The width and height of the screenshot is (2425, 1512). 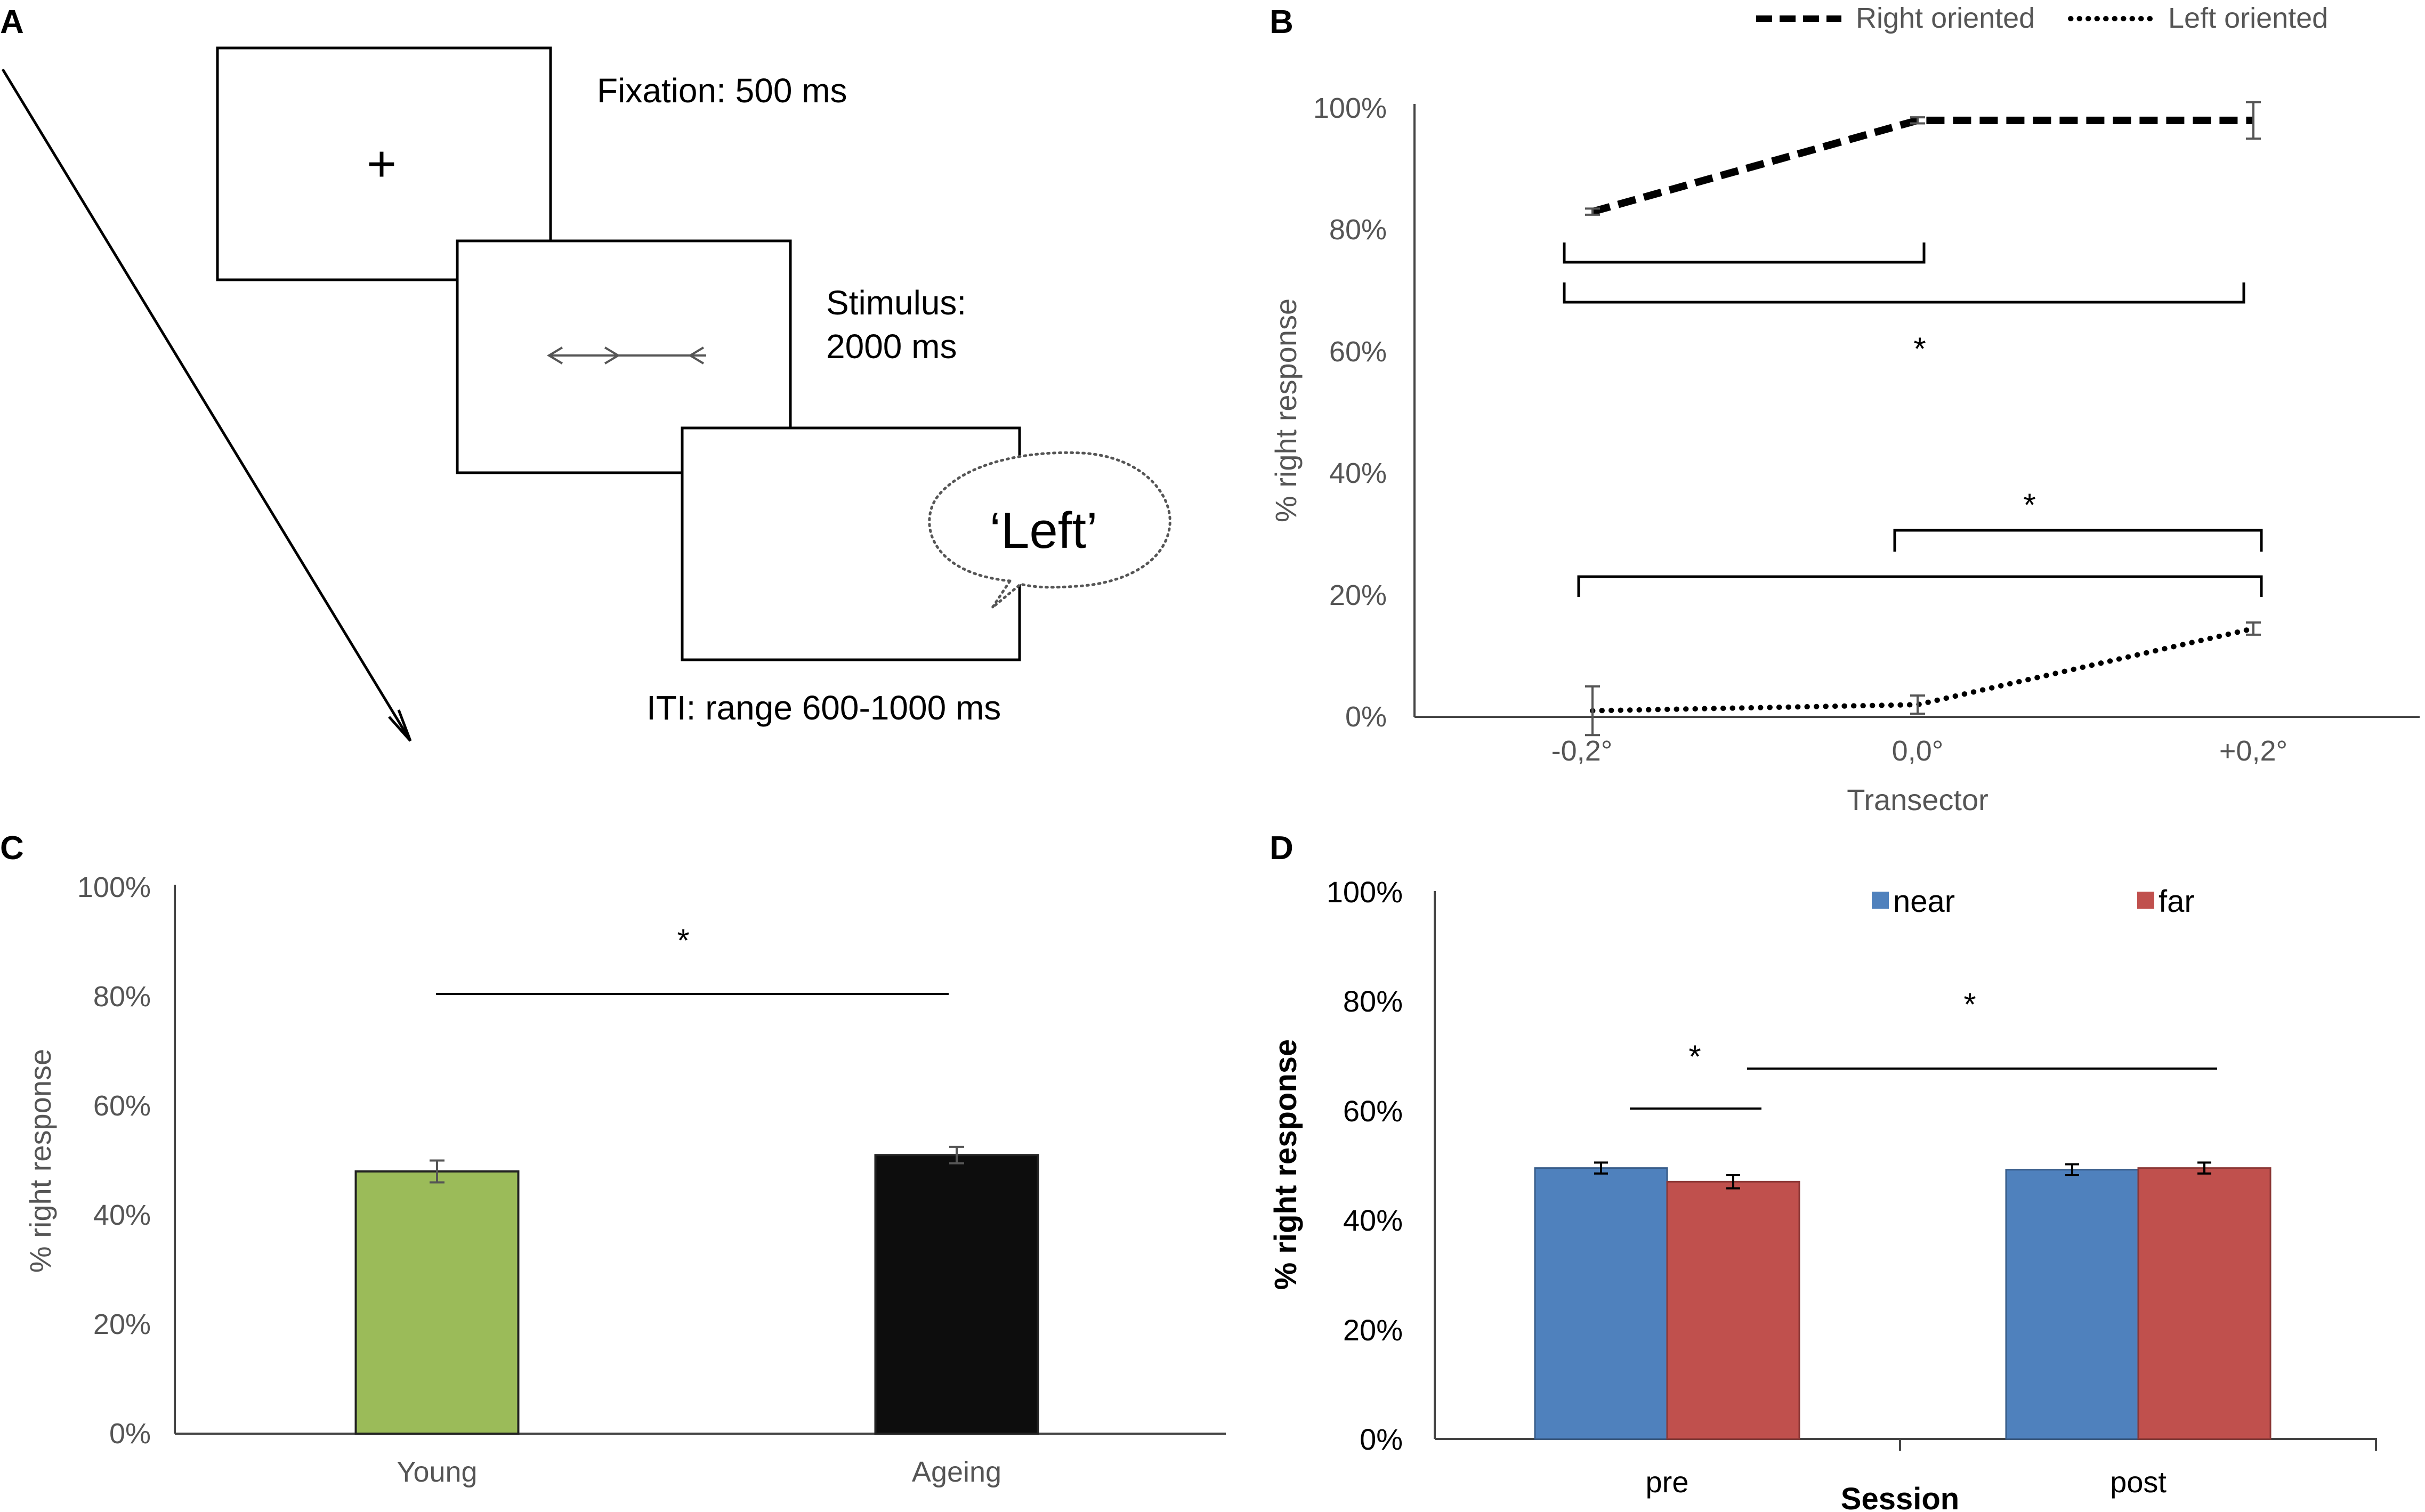 What do you see at coordinates (1917, 800) in the screenshot?
I see `x-axis-title-b: Transector` at bounding box center [1917, 800].